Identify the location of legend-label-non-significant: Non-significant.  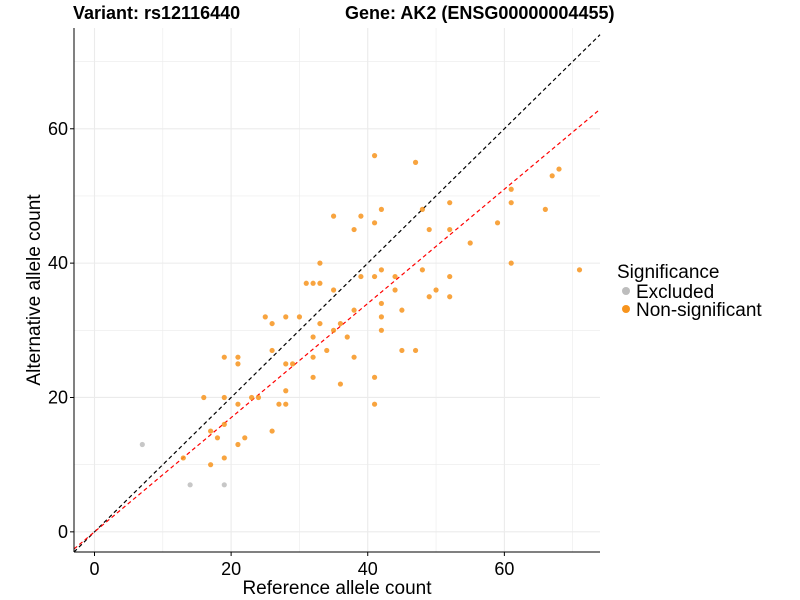
(699, 310).